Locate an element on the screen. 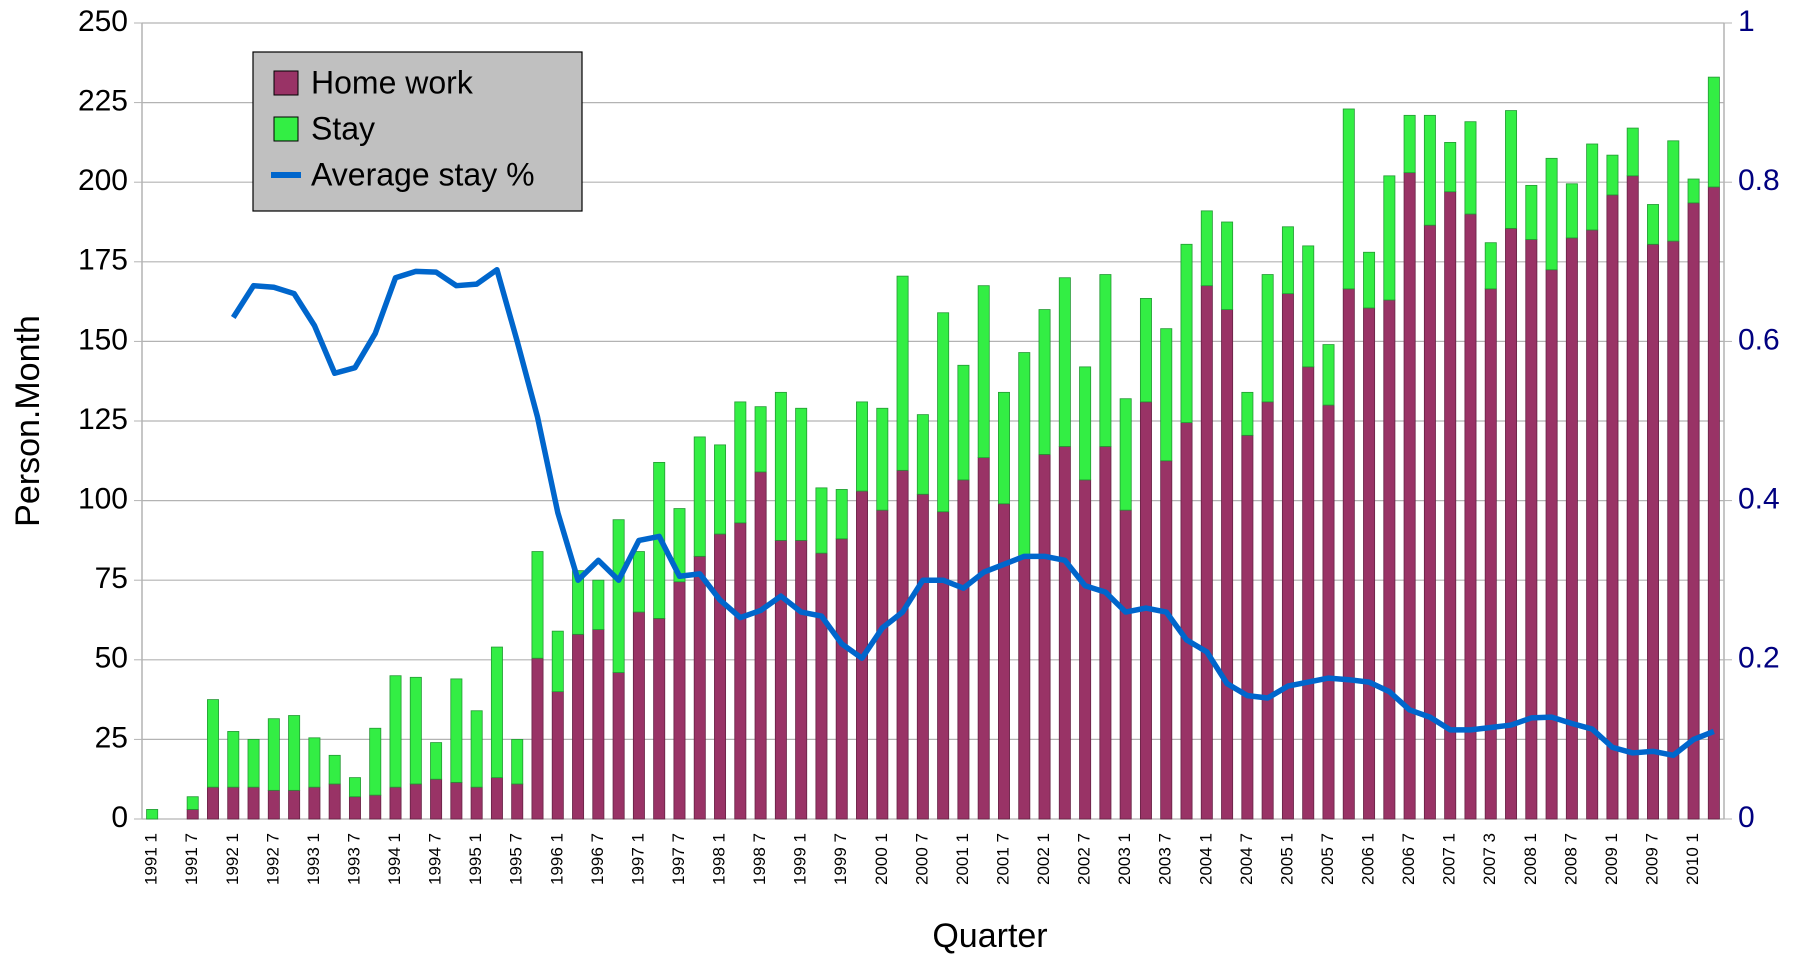 The image size is (1797, 955). x-tick-label: 2004 1 is located at coordinates (1205, 859).